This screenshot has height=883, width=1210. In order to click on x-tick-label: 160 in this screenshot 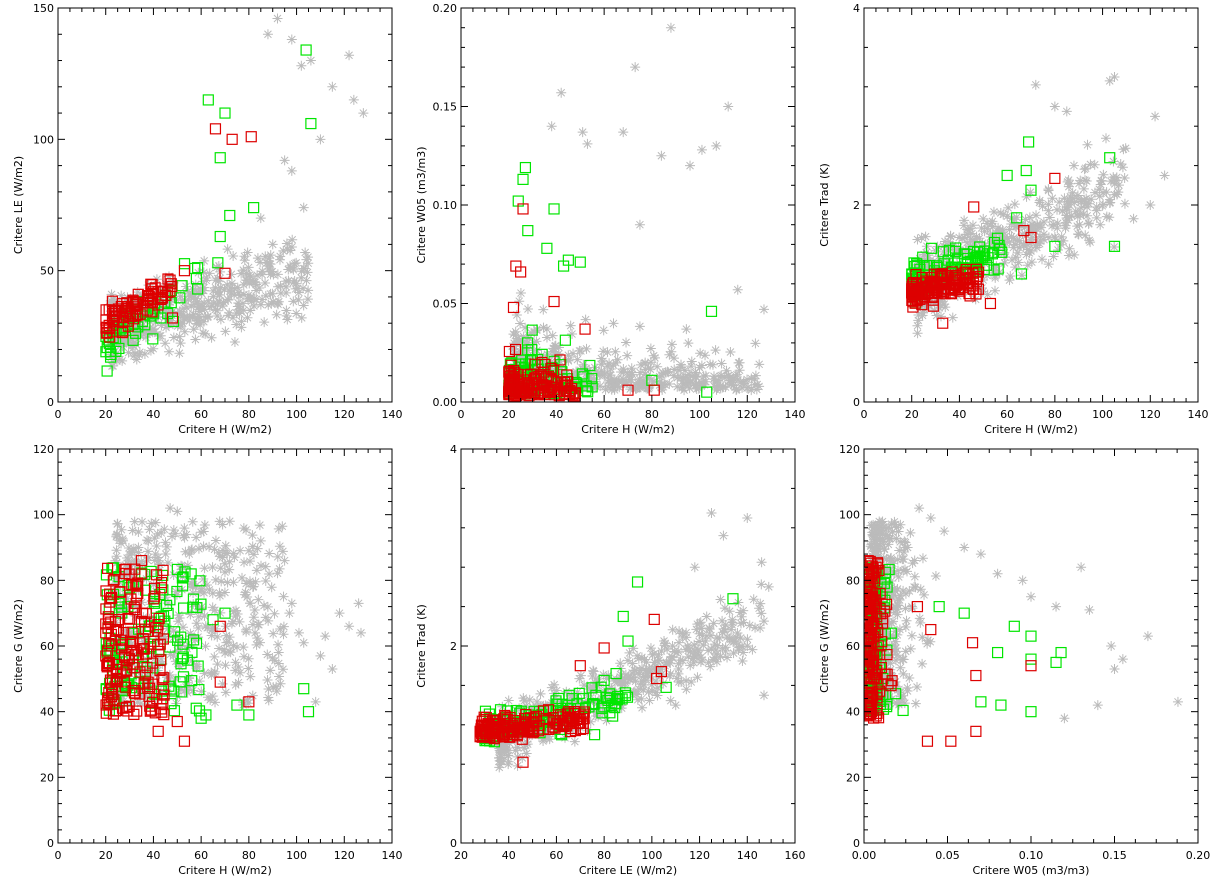, I will do `click(795, 855)`.